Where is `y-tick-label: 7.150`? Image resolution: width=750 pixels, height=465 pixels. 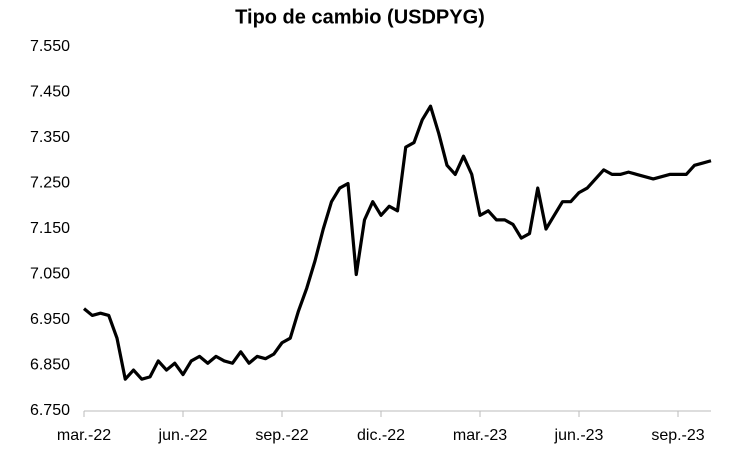
y-tick-label: 7.150 is located at coordinates (50, 228).